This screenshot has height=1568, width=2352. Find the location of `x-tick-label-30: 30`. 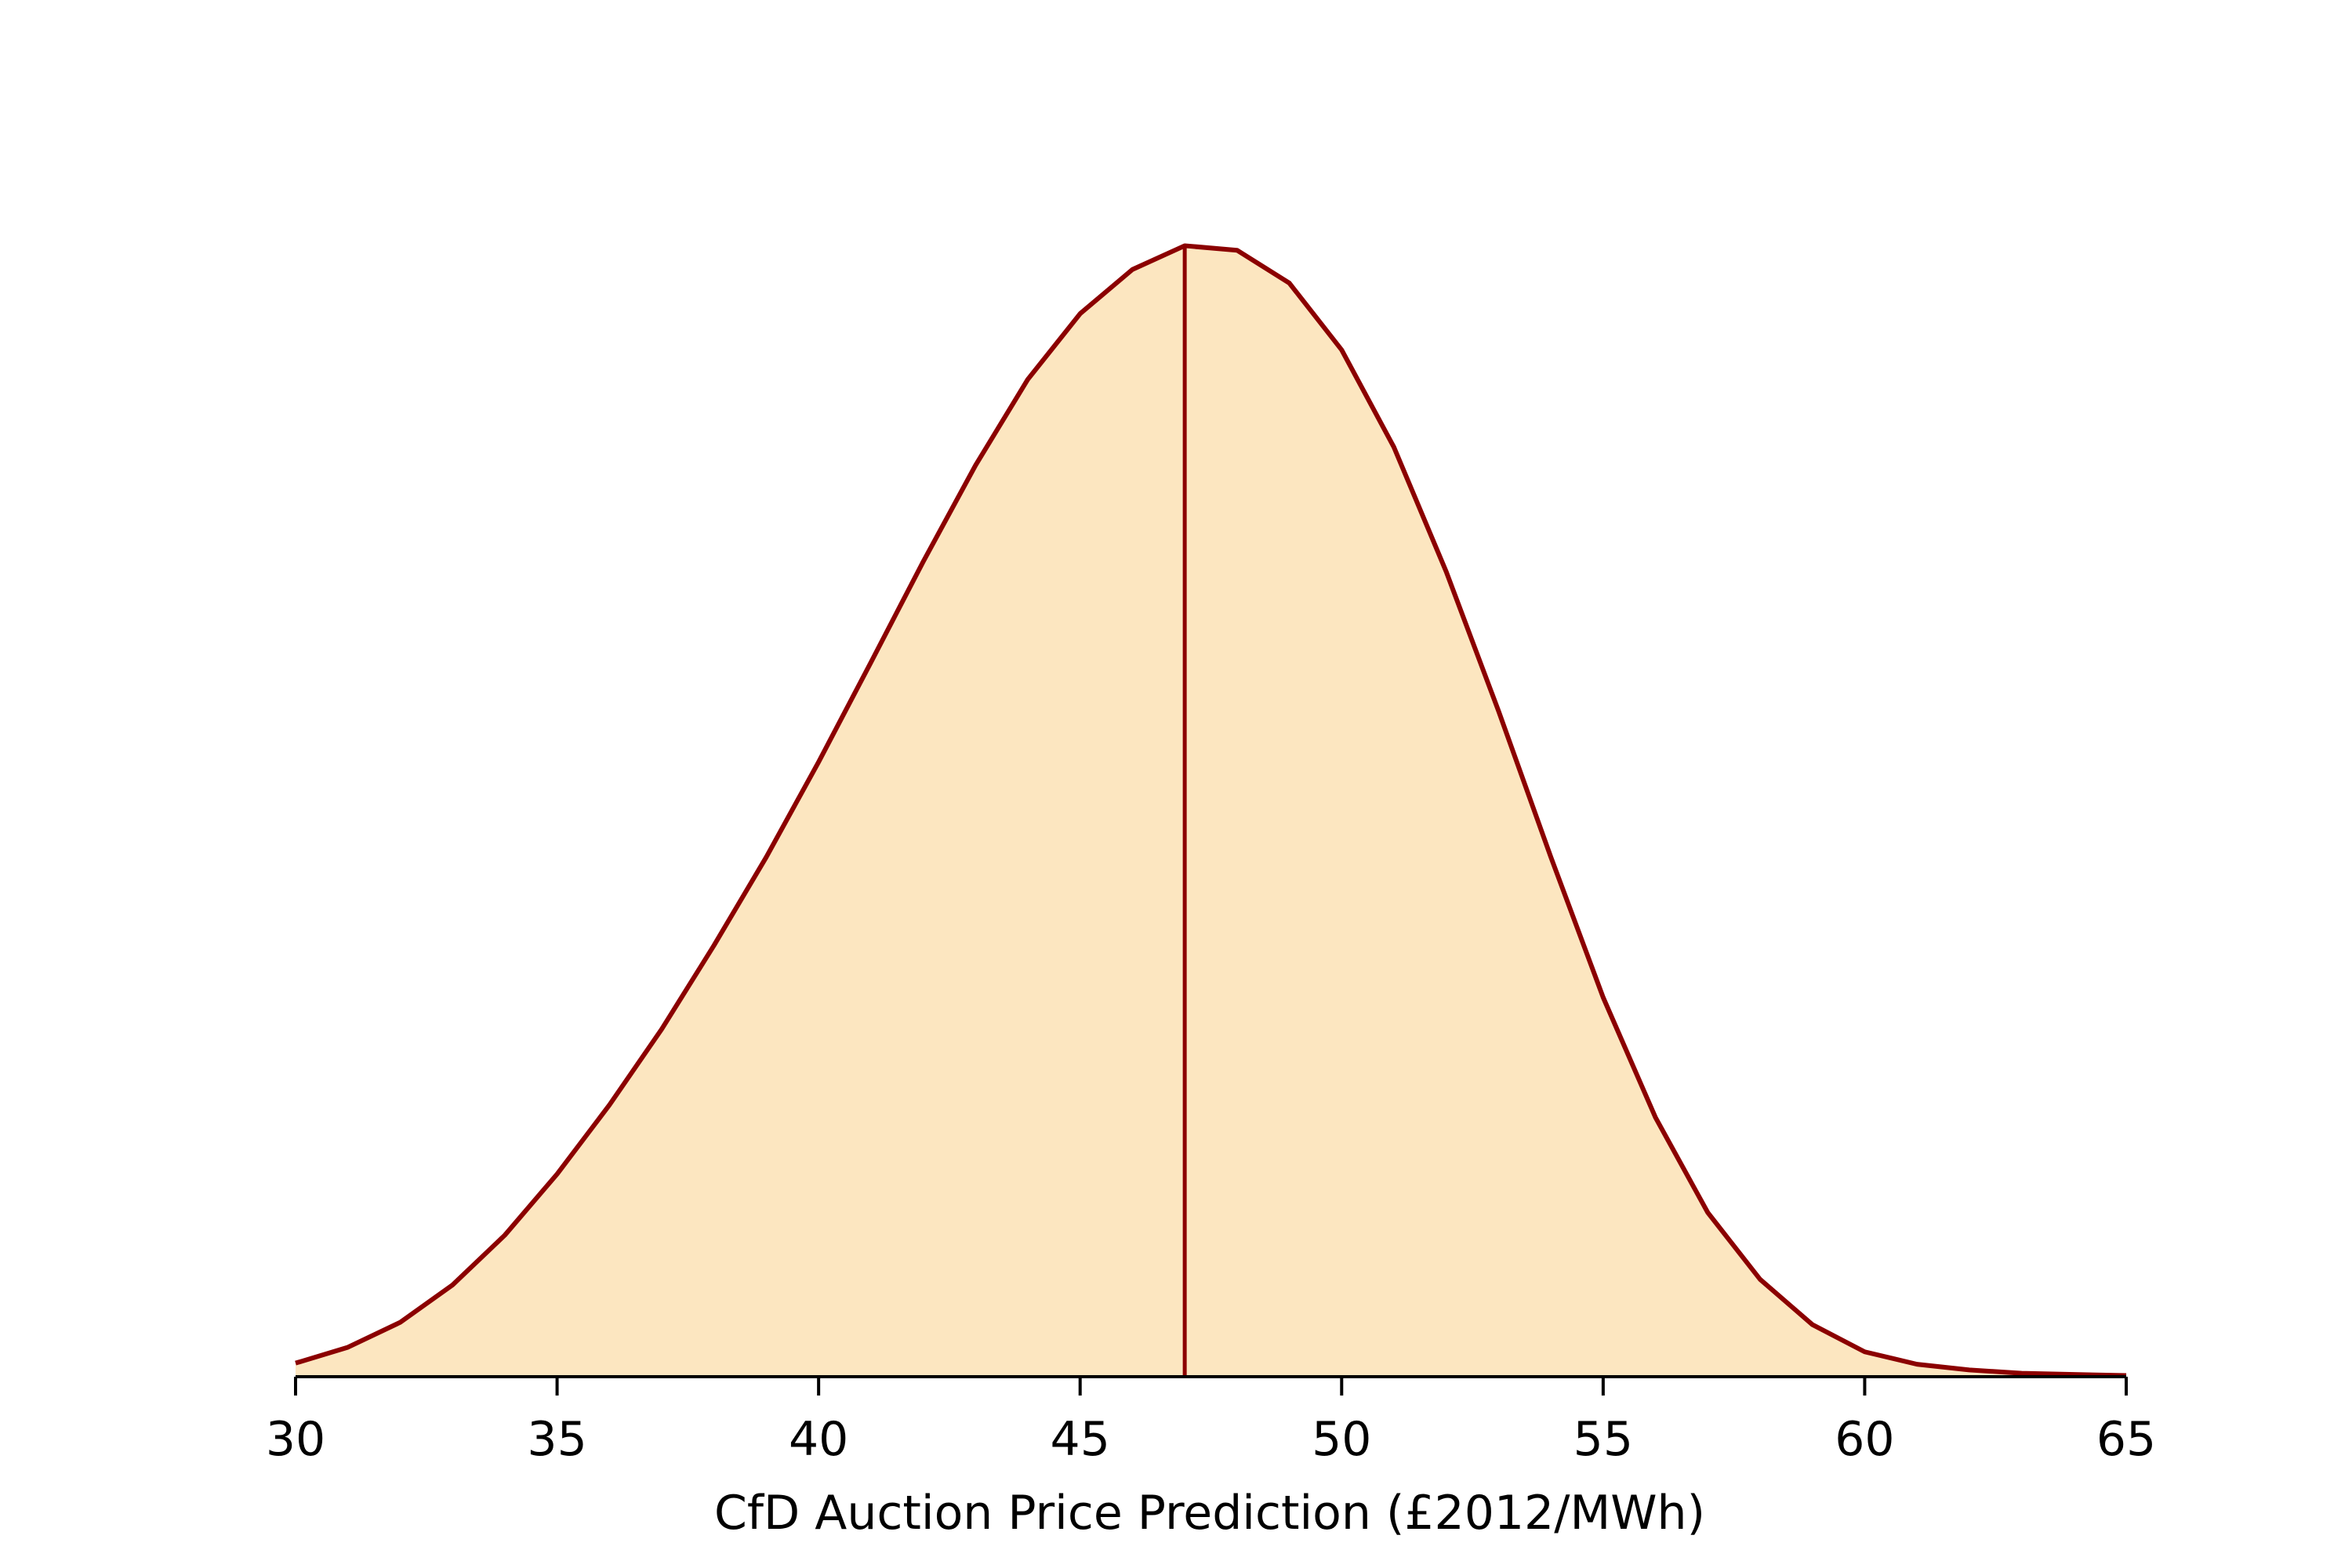

x-tick-label-30: 30 is located at coordinates (295, 1439).